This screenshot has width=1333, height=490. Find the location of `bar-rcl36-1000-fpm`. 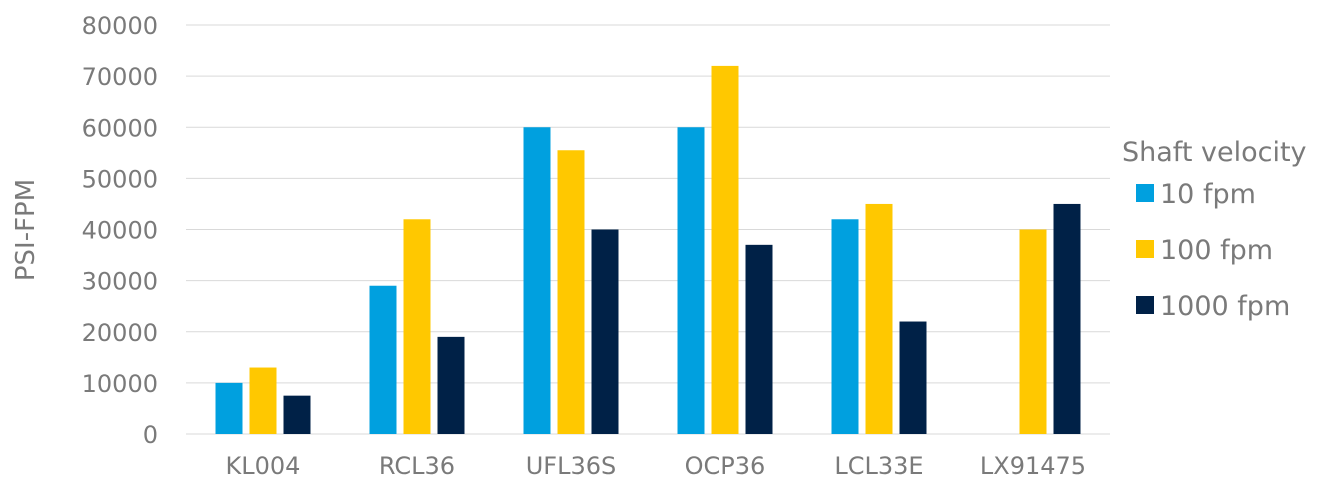

bar-rcl36-1000-fpm is located at coordinates (451, 385).